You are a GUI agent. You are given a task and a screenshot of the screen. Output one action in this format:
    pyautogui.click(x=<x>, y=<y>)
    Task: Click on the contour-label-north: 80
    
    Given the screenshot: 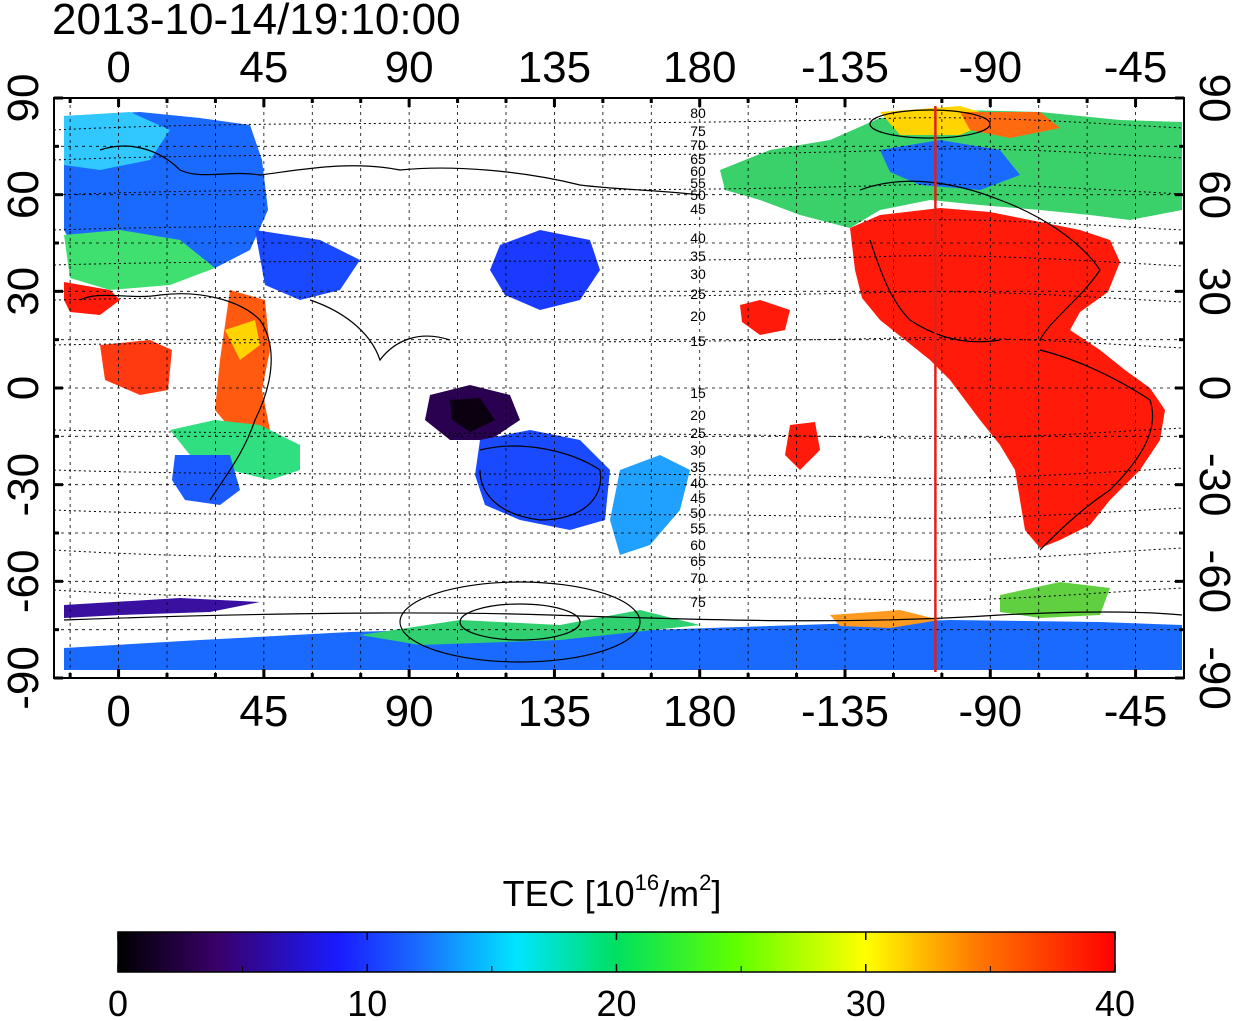 What is the action you would take?
    pyautogui.click(x=698, y=113)
    